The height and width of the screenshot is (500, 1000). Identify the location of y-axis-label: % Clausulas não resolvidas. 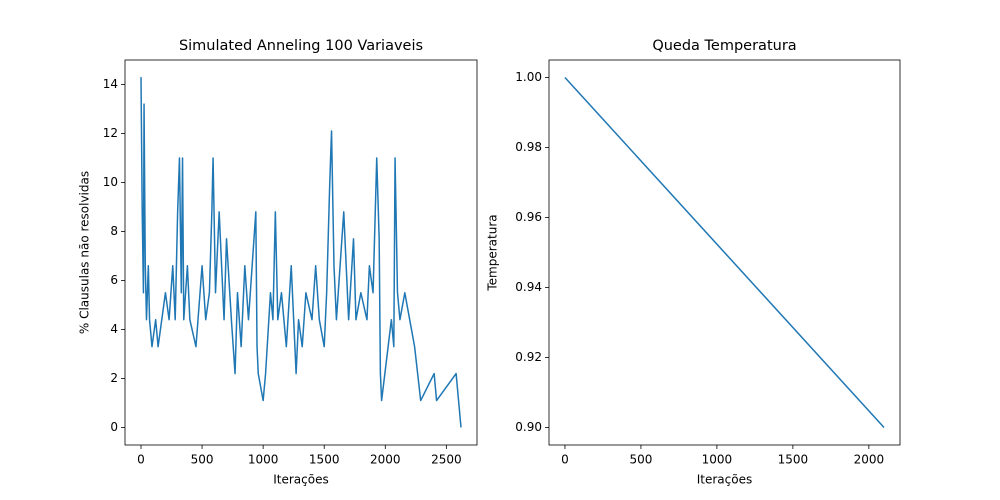
(85, 252).